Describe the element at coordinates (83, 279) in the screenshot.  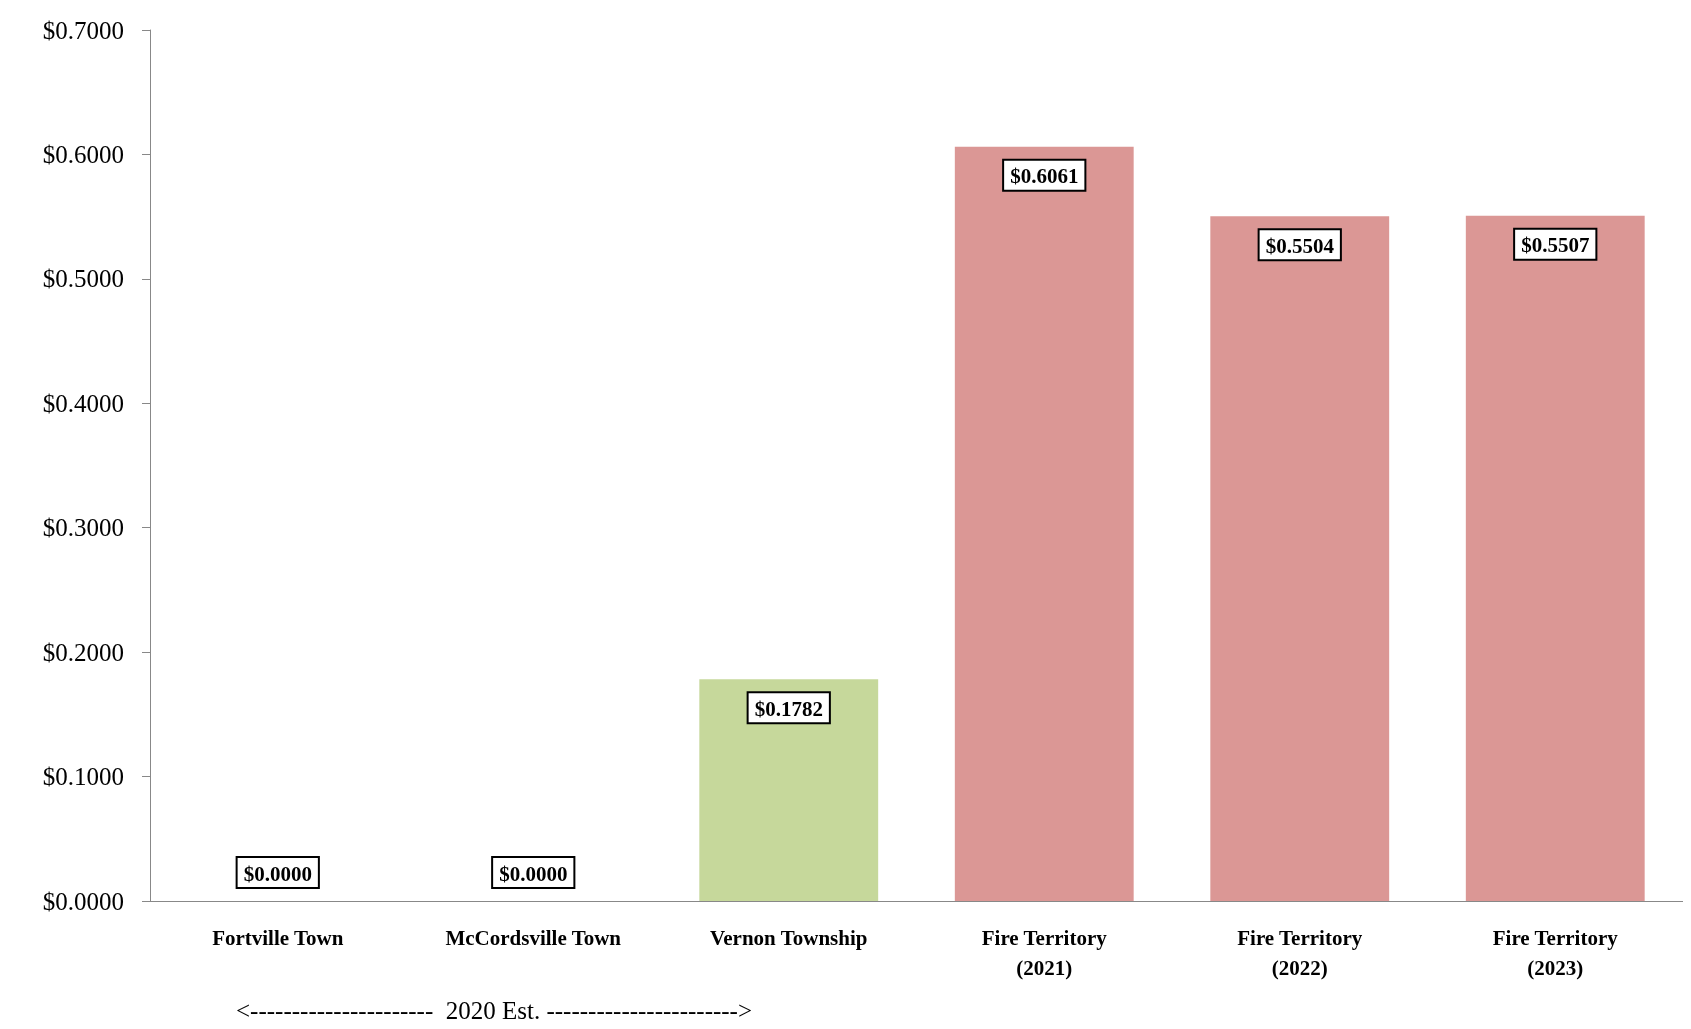
I see `y-tick-label: $0.5000` at that location.